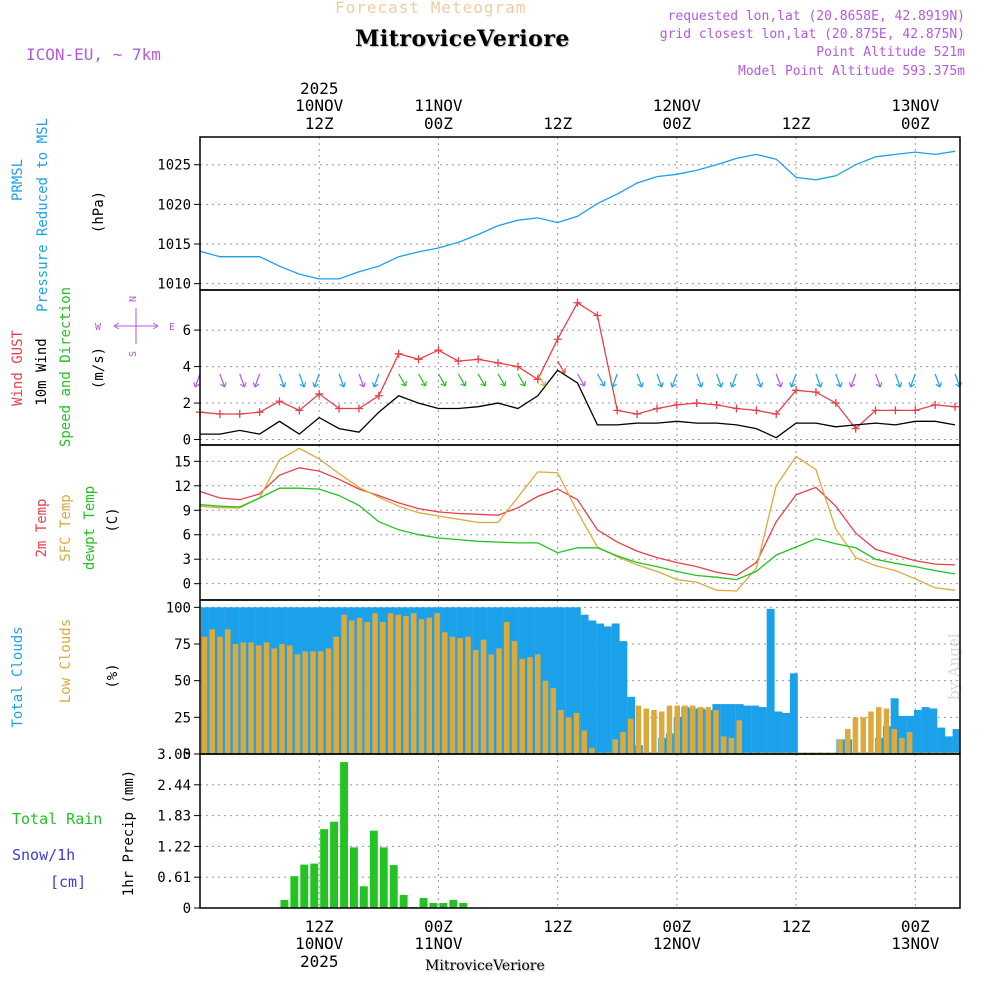 The width and height of the screenshot is (1000, 1000). Describe the element at coordinates (438, 926) in the screenshot. I see `bottom-tick-time-1: 00Z` at that location.